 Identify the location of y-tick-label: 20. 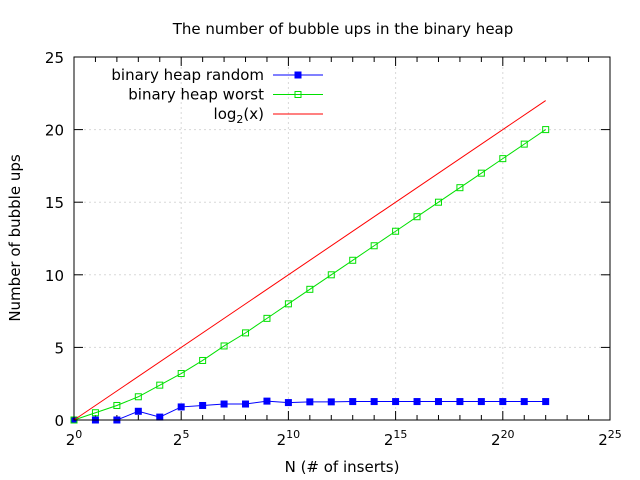
(54, 131).